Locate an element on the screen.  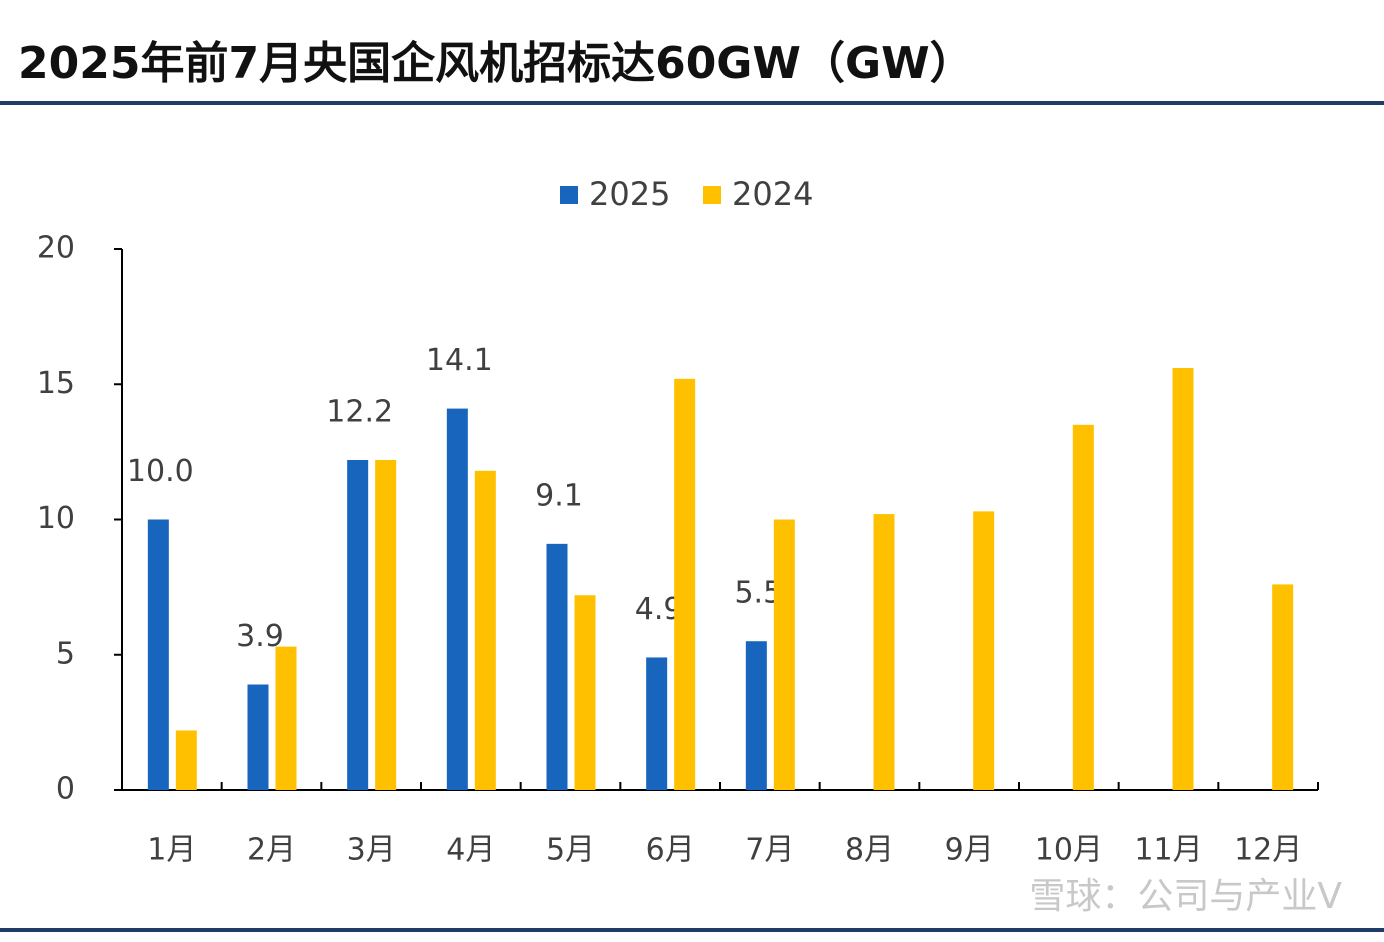
y-tick-label: 20 is located at coordinates (56, 248).